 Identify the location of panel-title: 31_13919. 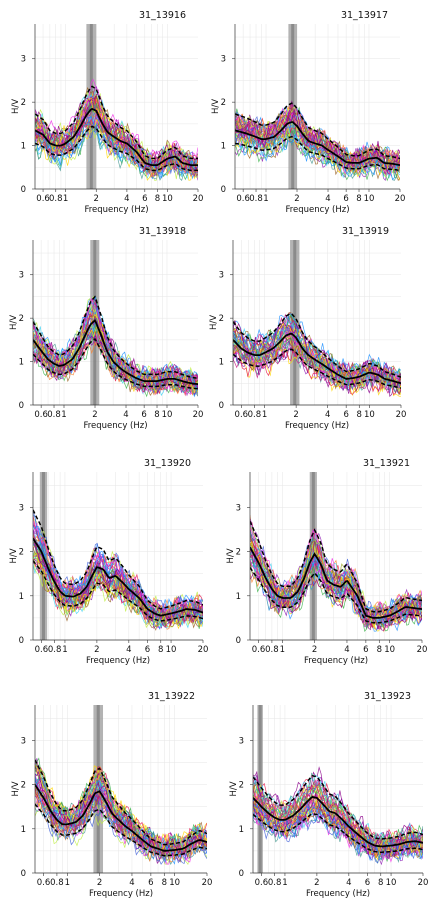
(365, 231).